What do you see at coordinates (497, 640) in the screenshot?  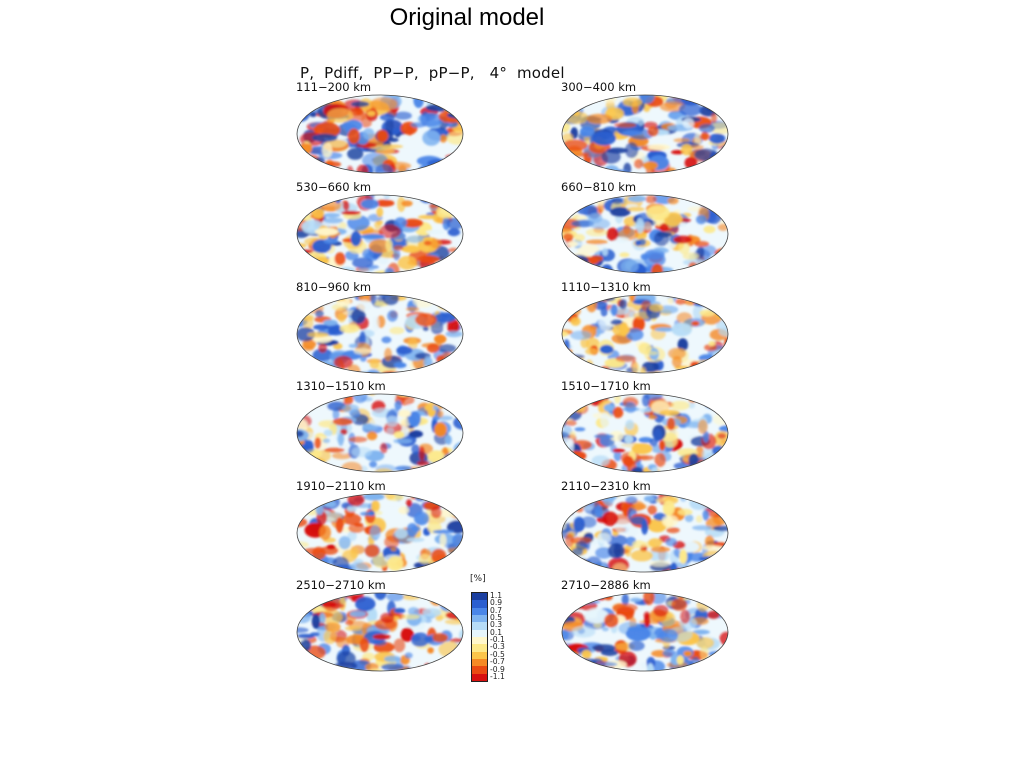 I see `colorbar-tick-label: -0.1` at bounding box center [497, 640].